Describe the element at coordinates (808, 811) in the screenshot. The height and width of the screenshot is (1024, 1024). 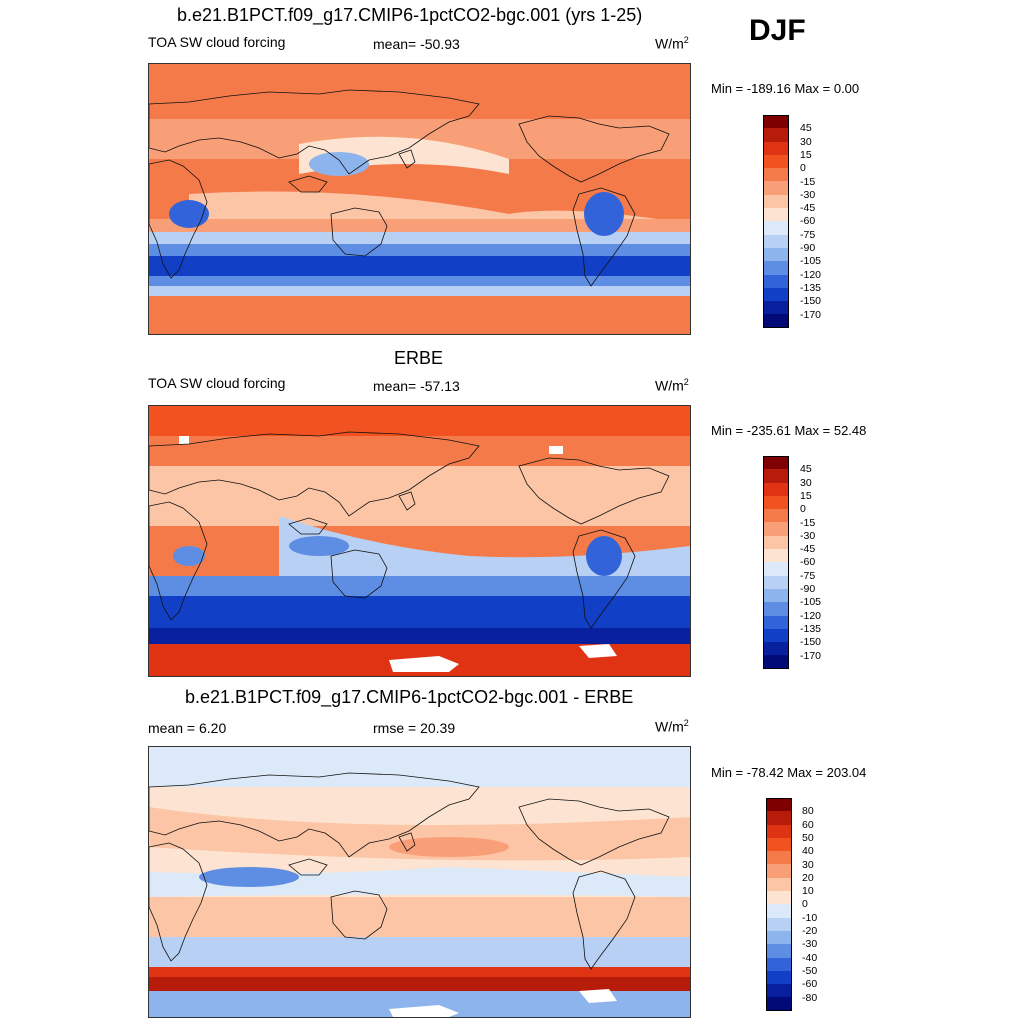
I see `colorbar-tick-label: 80` at that location.